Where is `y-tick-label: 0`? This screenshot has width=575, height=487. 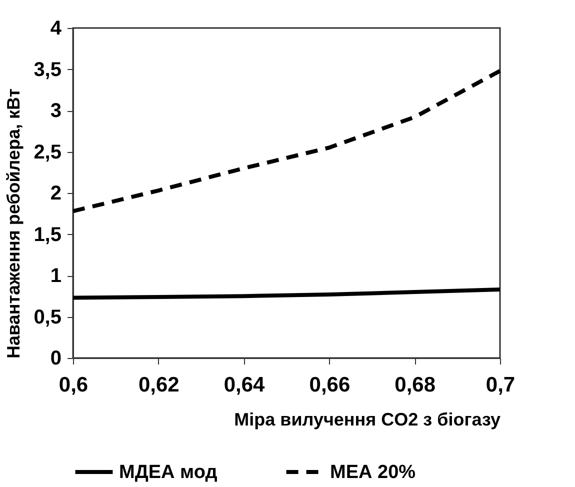 y-tick-label: 0 is located at coordinates (56, 359).